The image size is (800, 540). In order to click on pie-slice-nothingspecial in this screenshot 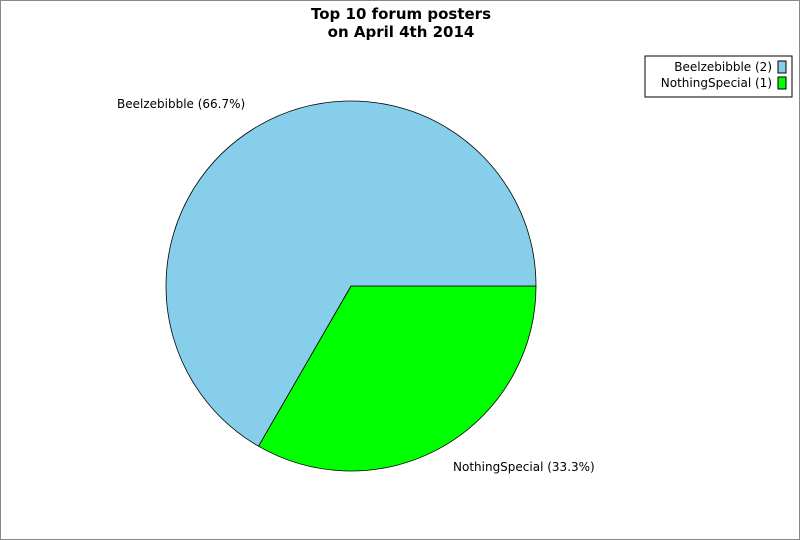, I will do `click(397, 378)`.